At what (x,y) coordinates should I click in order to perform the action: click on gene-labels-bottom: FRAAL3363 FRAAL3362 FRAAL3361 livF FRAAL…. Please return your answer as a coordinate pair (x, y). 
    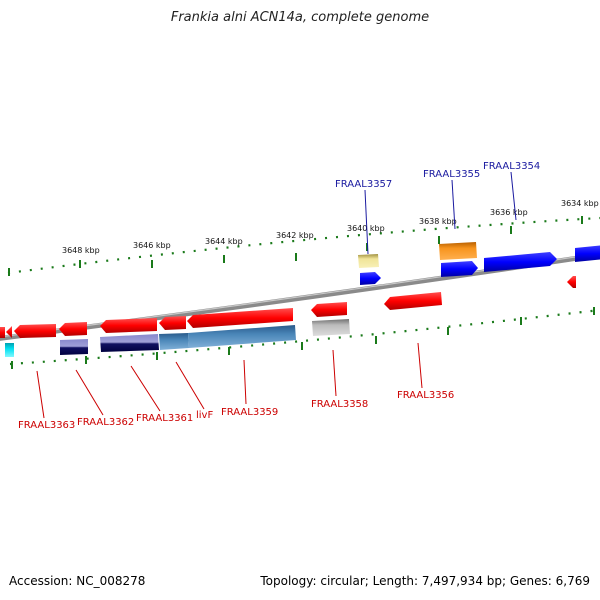
    Looking at the image, I should click on (236, 410).